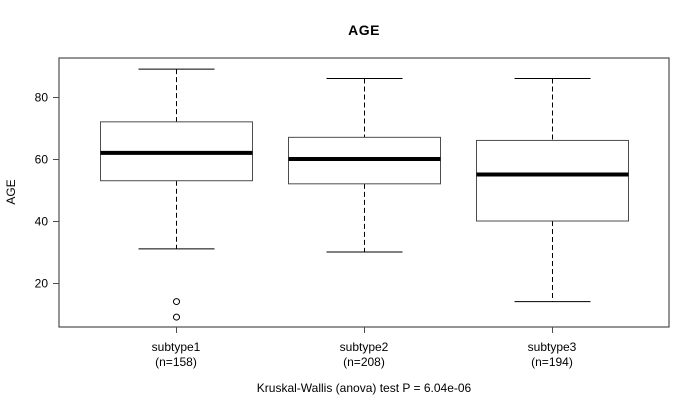  Describe the element at coordinates (552, 180) in the screenshot. I see `iqr-box` at that location.